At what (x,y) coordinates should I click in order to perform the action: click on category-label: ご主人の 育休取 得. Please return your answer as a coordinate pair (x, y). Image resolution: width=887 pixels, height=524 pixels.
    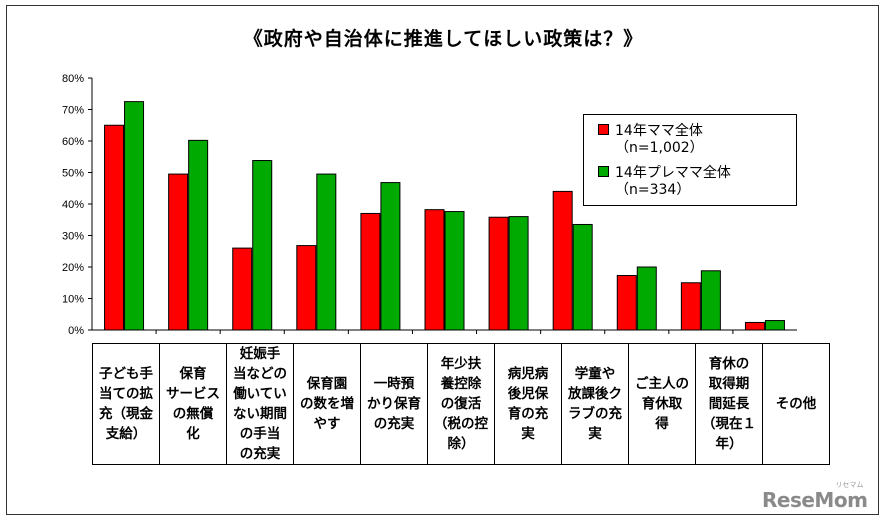
    Looking at the image, I should click on (662, 404).